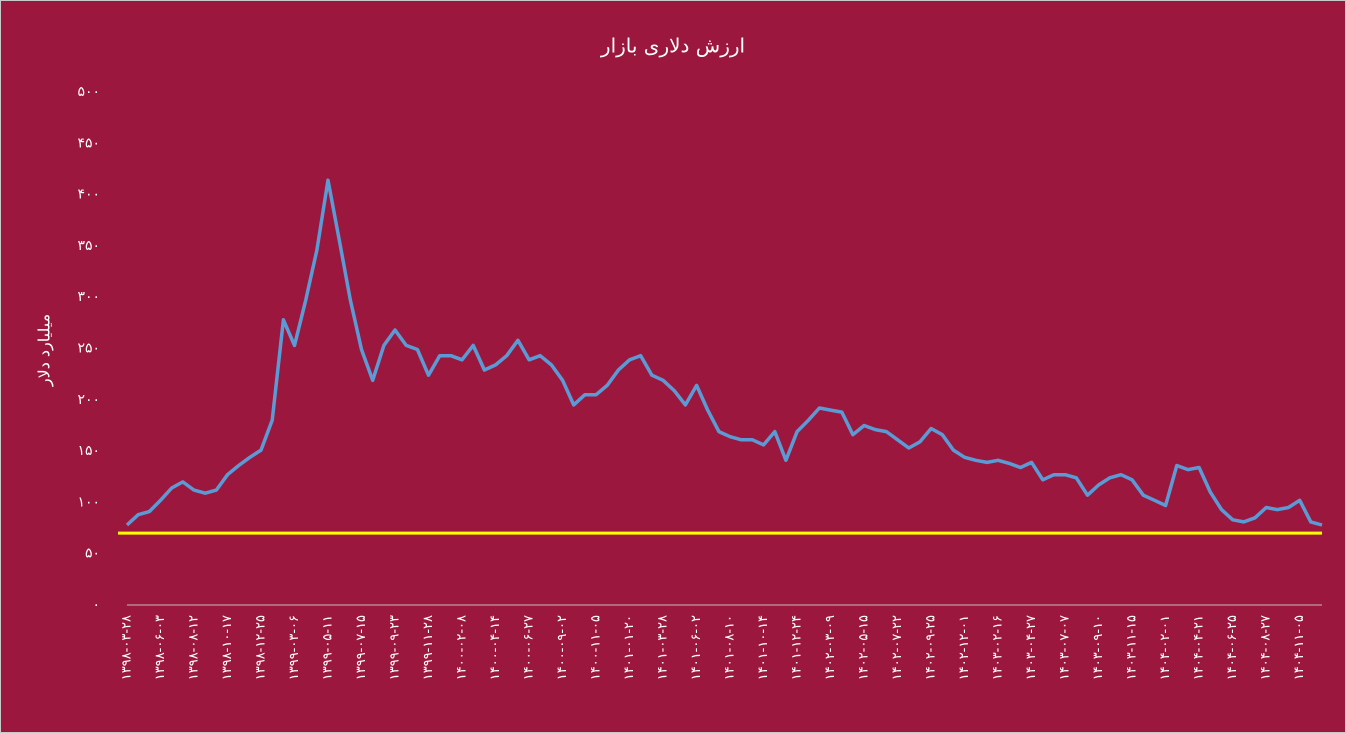  What do you see at coordinates (897, 647) in the screenshot?
I see `x-tick-label: ۱۴۰۲-۰۷-۲۲` at bounding box center [897, 647].